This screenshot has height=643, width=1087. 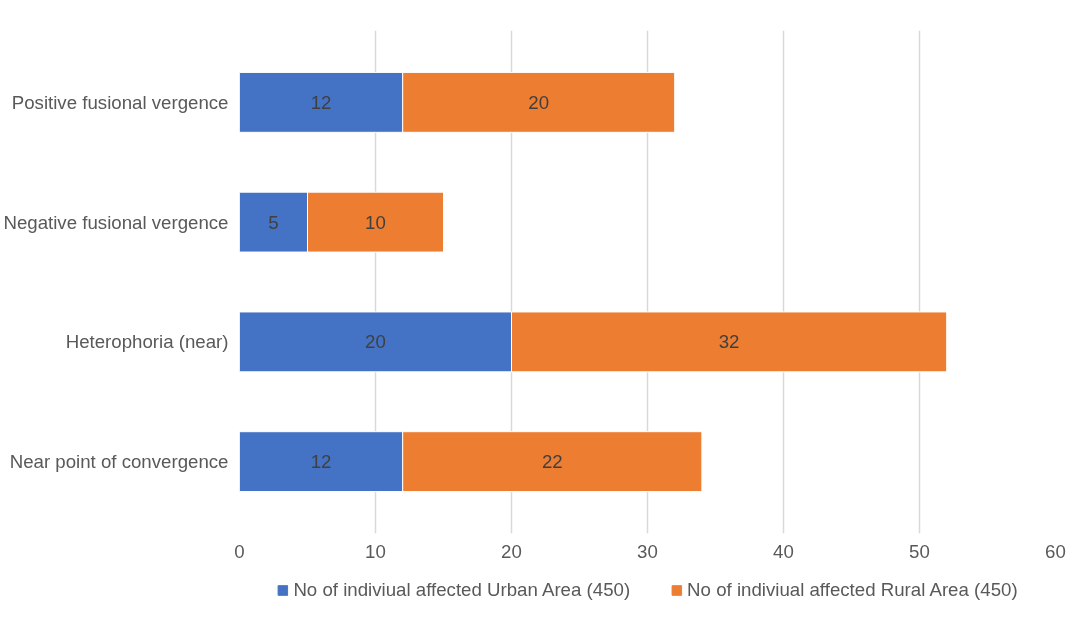 I want to click on x-tick-label: 0, so click(x=239, y=551).